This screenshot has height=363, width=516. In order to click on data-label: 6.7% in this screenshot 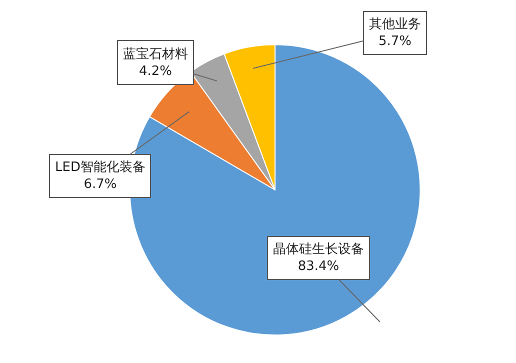, I will do `click(100, 184)`.